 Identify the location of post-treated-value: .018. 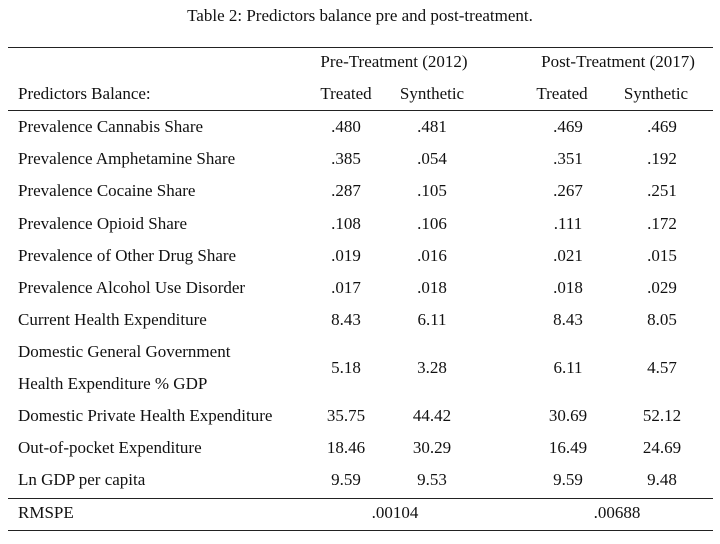
(568, 287).